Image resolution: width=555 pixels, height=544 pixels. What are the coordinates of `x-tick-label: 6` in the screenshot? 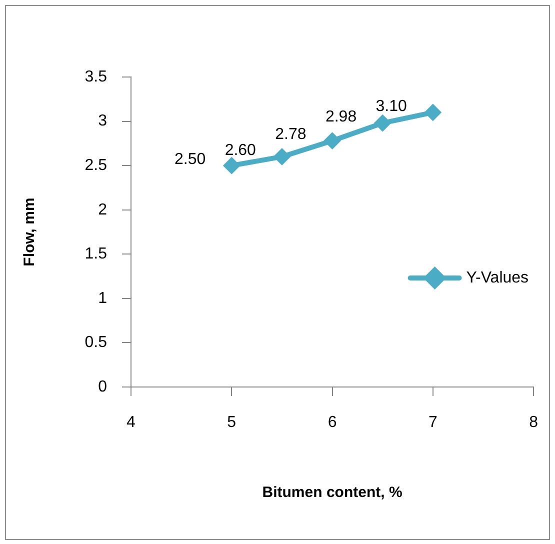 It's located at (332, 423).